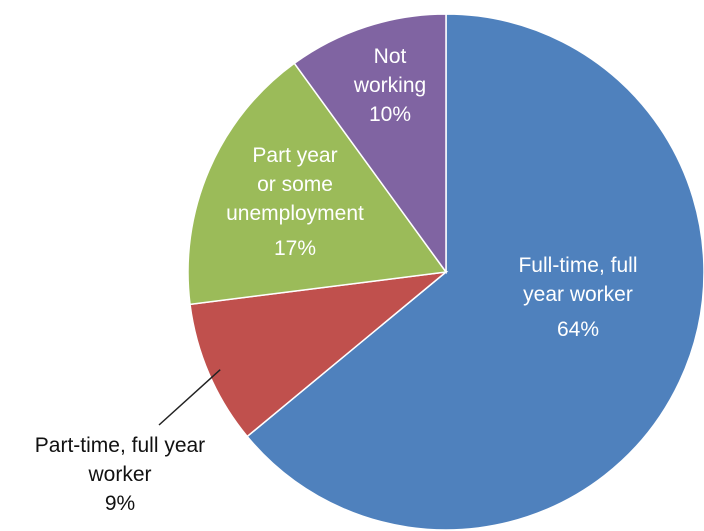 The height and width of the screenshot is (531, 704). Describe the element at coordinates (390, 114) in the screenshot. I see `percent-label: 10%` at that location.